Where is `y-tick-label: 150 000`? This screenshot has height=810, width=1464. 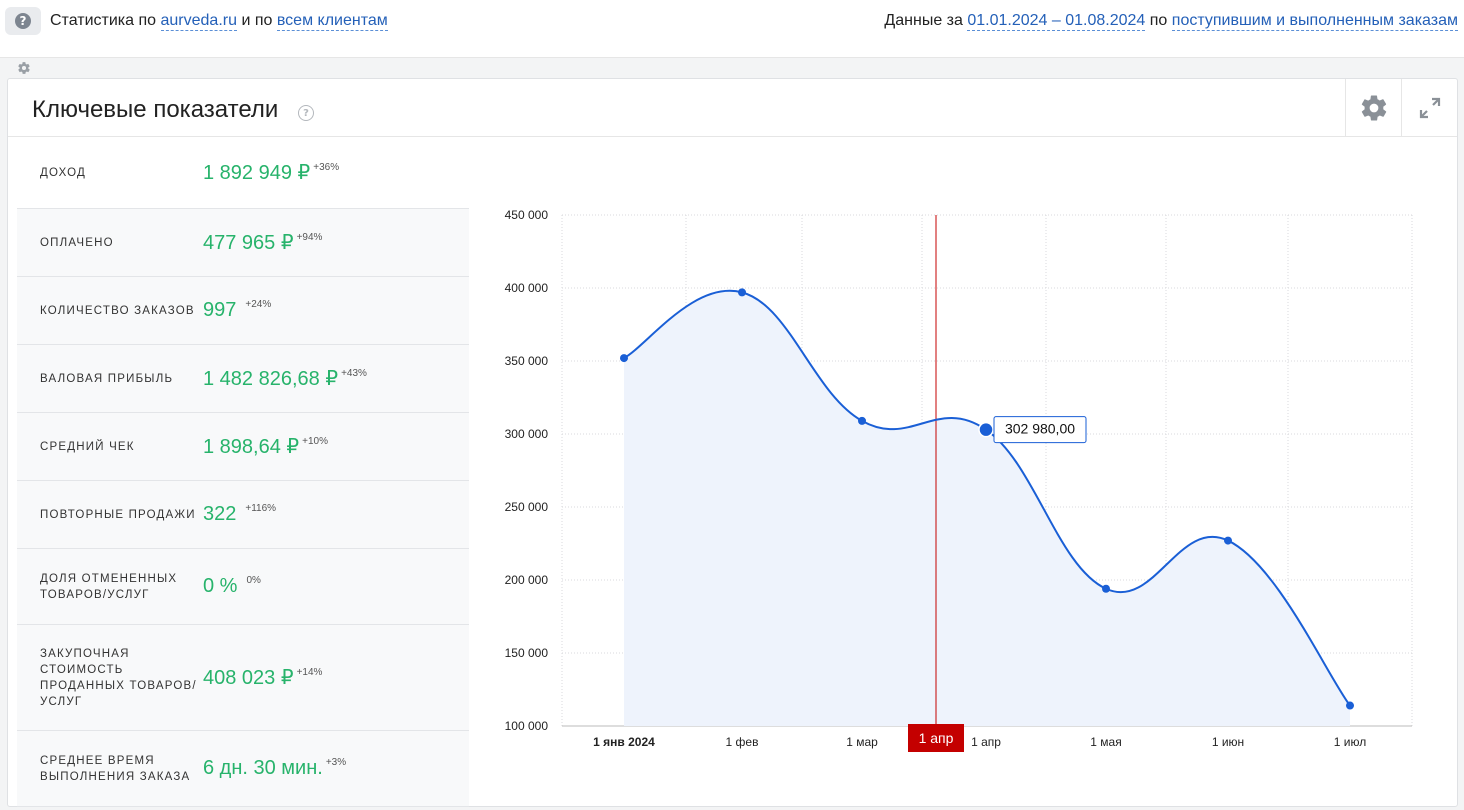 y-tick-label: 150 000 is located at coordinates (527, 653).